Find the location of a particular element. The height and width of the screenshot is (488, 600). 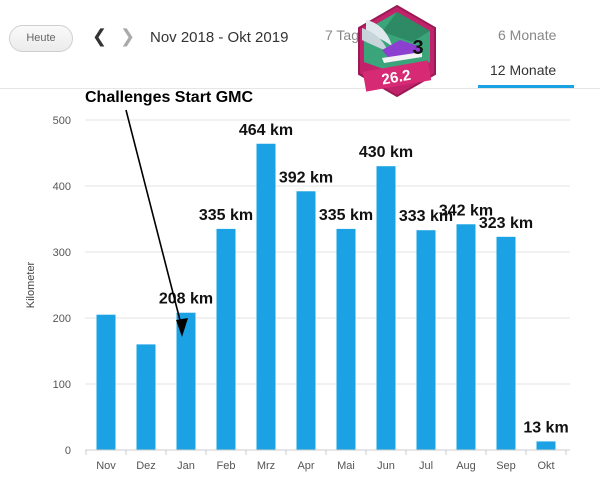

annotation-text: Challenges Start GMC is located at coordinates (169, 97).